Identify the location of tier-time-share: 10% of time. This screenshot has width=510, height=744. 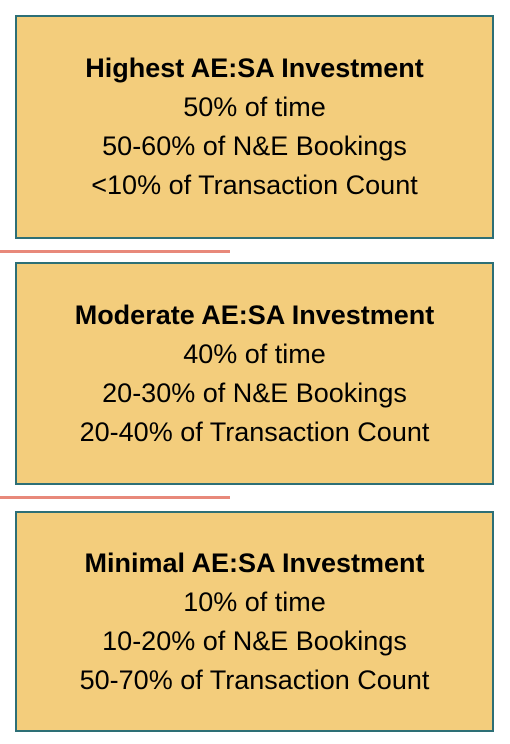
(254, 601).